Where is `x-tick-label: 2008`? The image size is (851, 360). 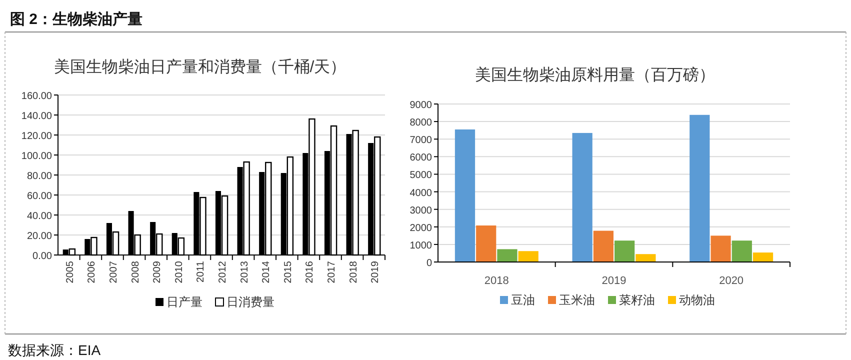
x-tick-label: 2008 is located at coordinates (136, 272).